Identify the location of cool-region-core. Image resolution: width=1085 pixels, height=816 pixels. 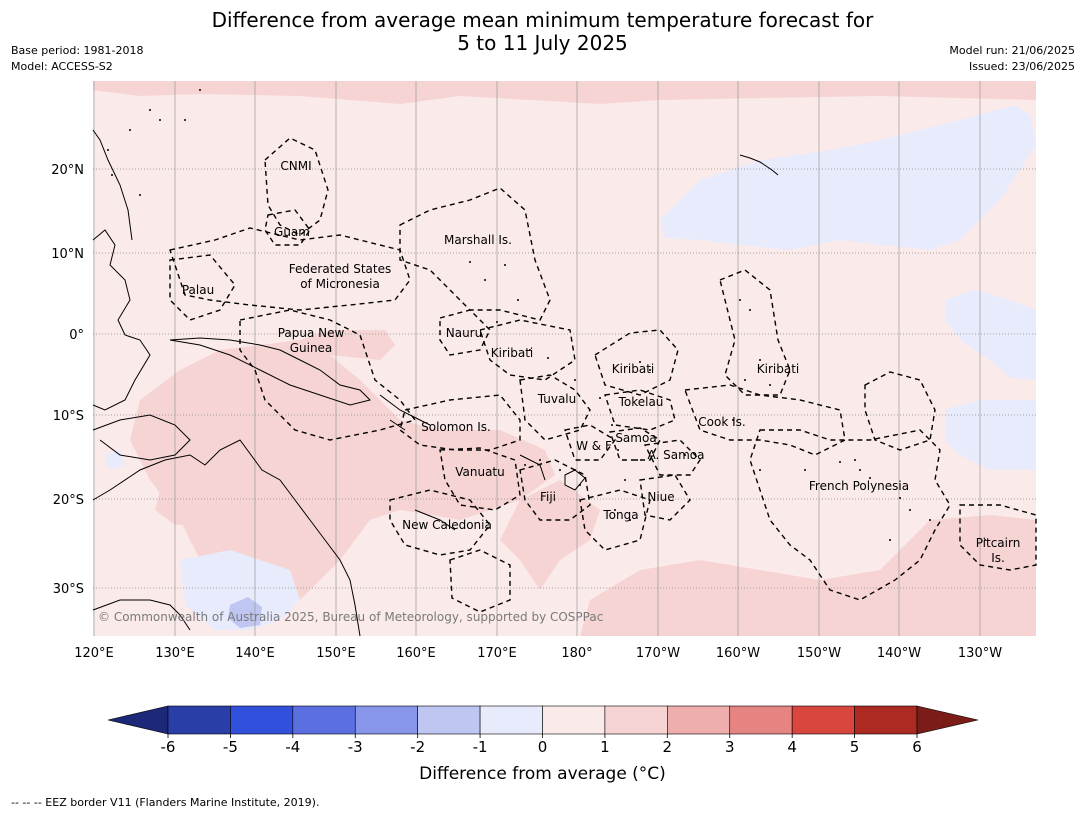
(245, 612).